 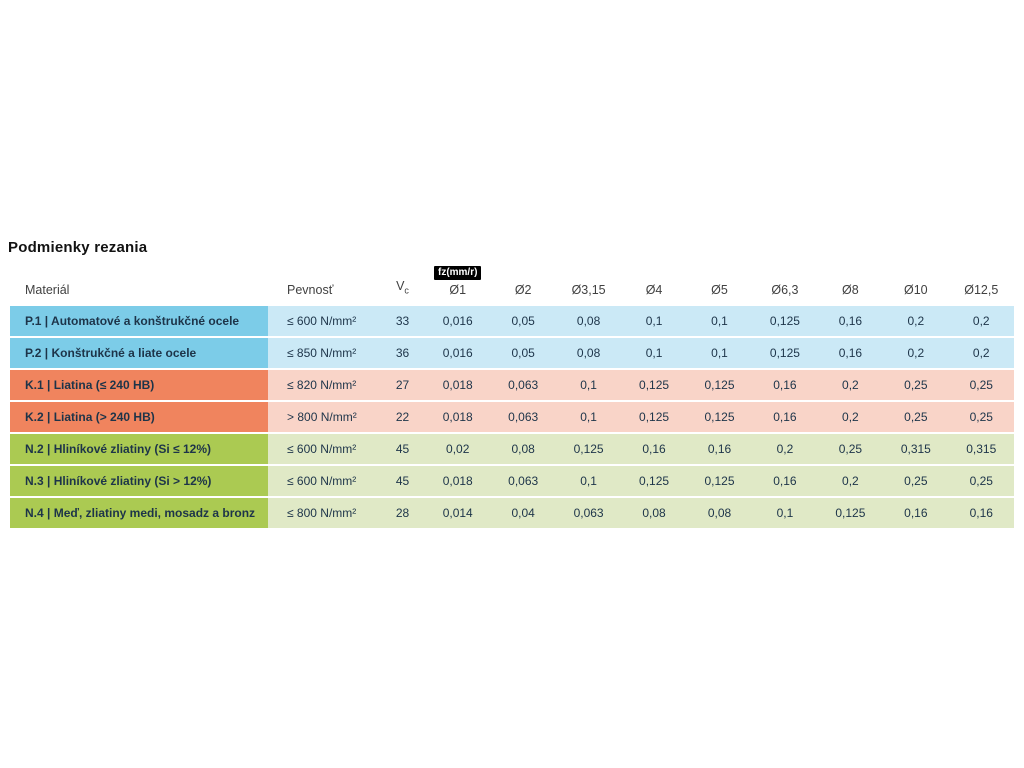 I want to click on column-header-material: Materiál, so click(x=47, y=290).